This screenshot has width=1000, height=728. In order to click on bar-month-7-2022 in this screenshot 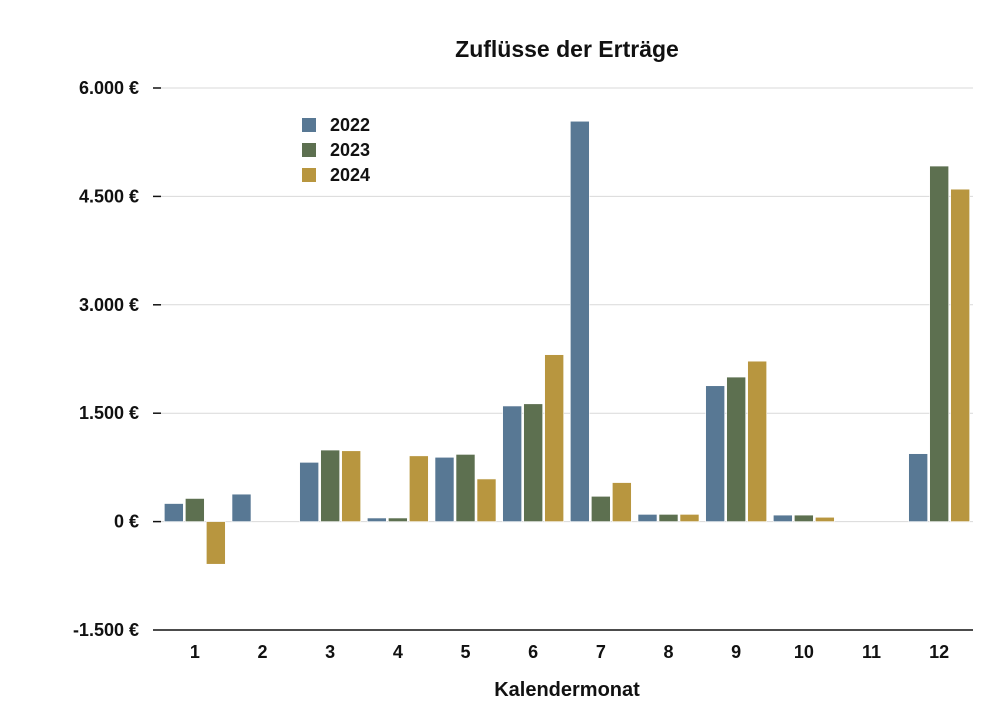, I will do `click(580, 321)`.